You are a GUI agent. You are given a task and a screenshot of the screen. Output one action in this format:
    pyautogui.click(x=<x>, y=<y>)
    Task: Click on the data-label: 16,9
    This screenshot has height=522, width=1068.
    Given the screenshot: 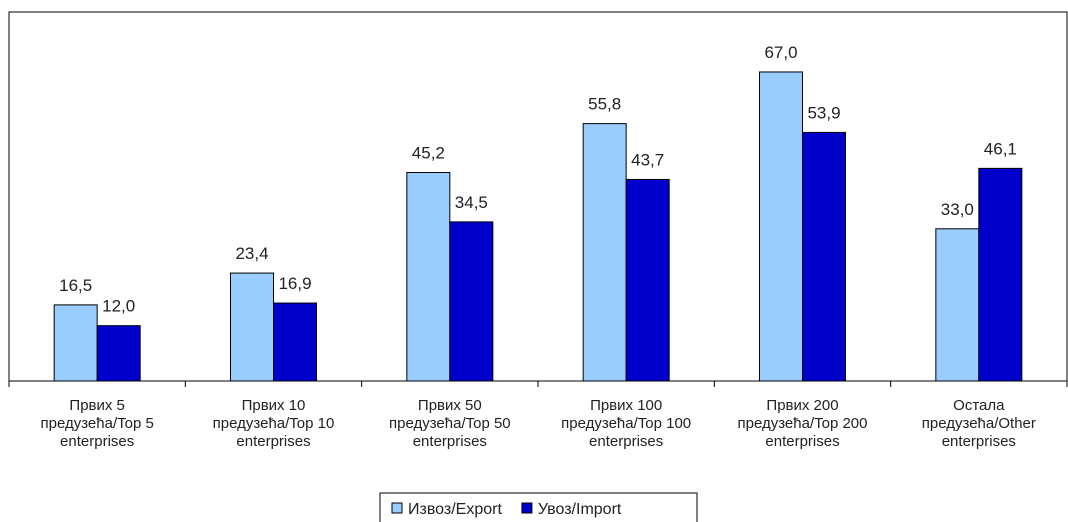 What is the action you would take?
    pyautogui.click(x=294, y=283)
    